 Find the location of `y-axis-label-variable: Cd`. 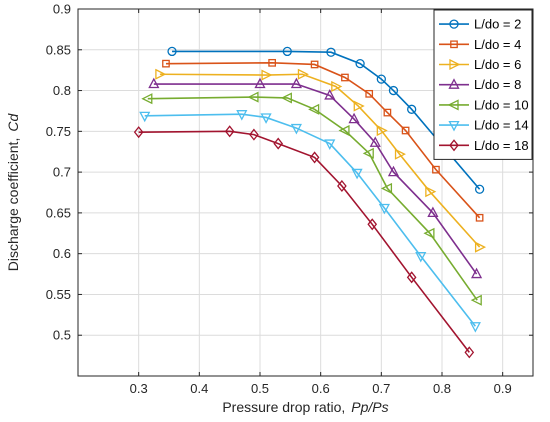

y-axis-label-variable: Cd is located at coordinates (13, 122).